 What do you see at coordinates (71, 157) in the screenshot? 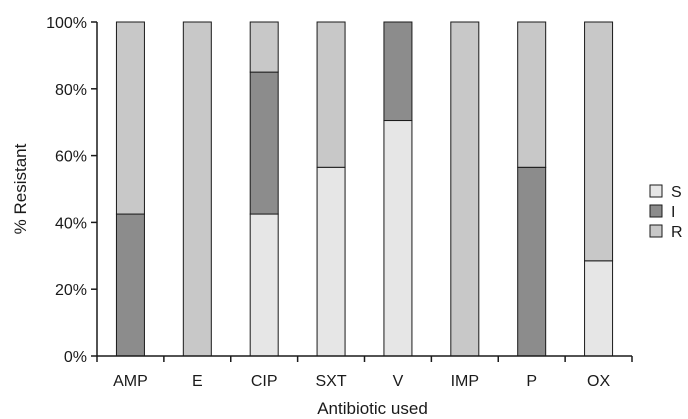
I see `y-tick-label: 60%` at bounding box center [71, 157].